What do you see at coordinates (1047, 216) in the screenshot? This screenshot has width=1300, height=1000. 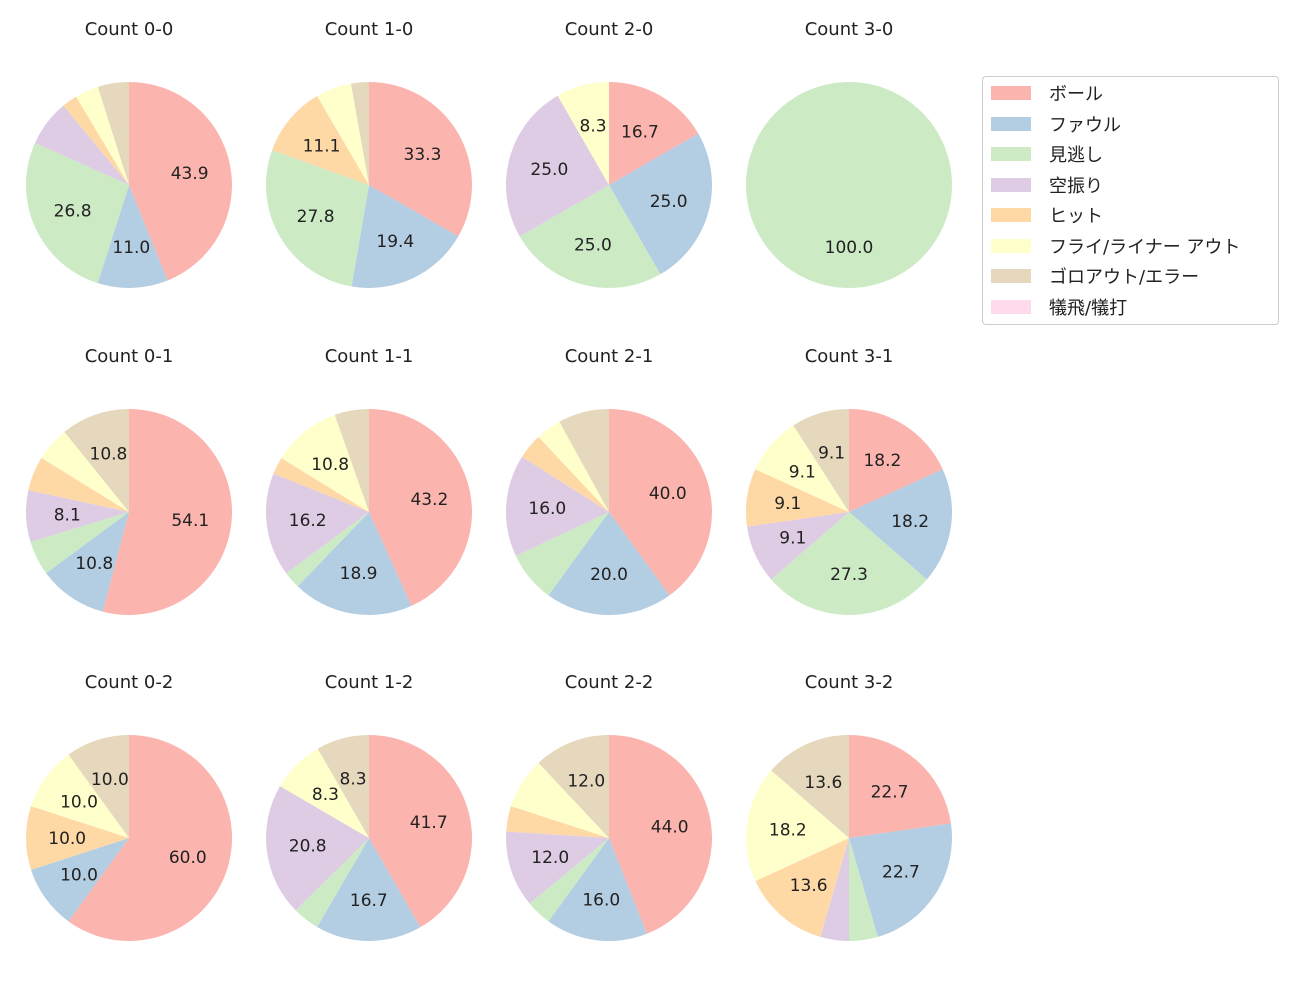 I see `legend-item: ヒット` at bounding box center [1047, 216].